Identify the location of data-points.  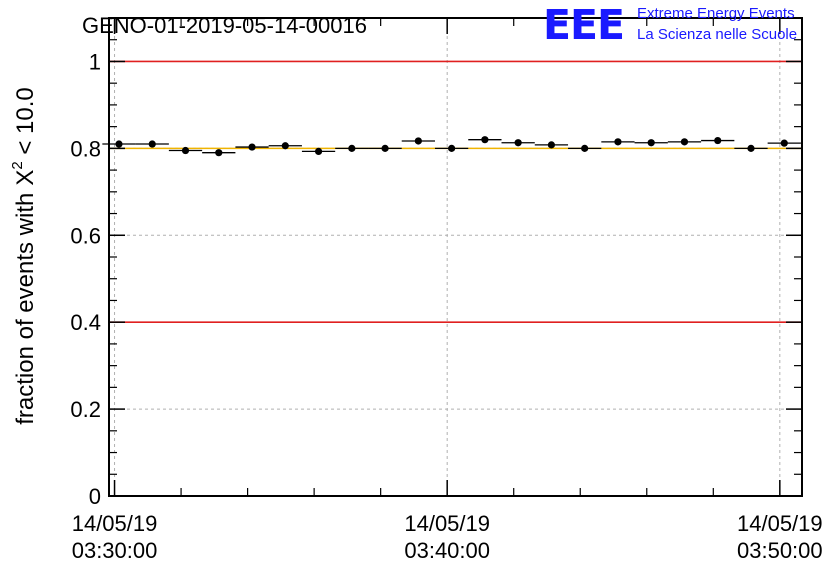
(451, 146).